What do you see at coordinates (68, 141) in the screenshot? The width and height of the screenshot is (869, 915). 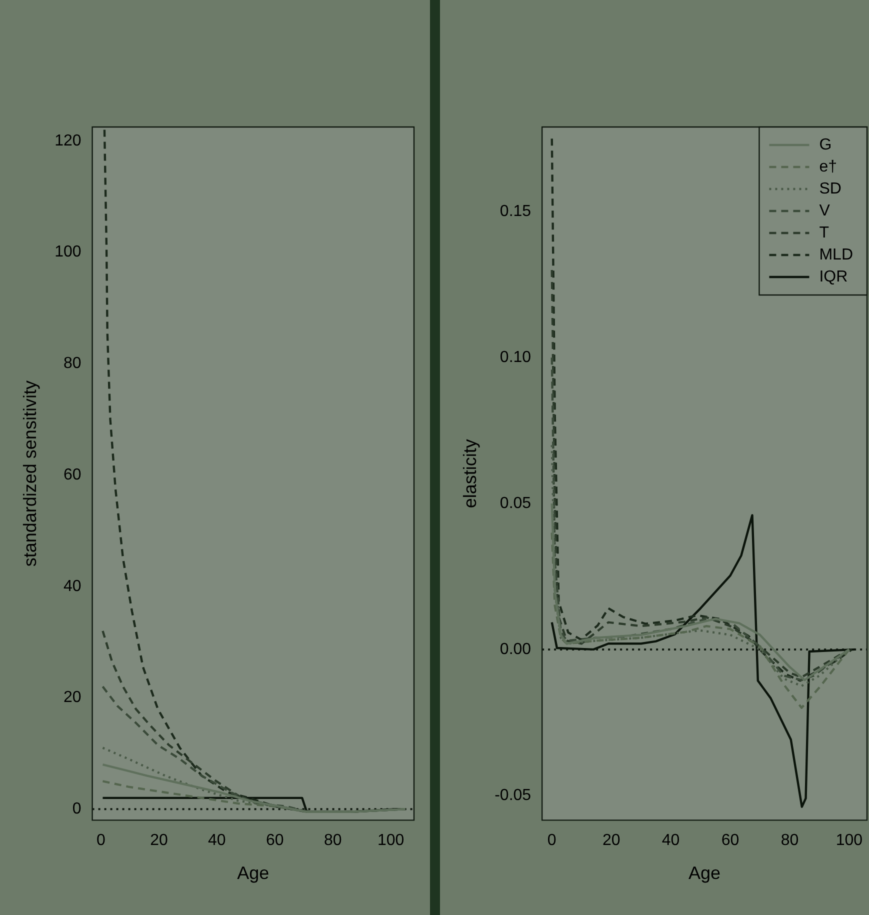 I see `y-tick-label: 120` at bounding box center [68, 141].